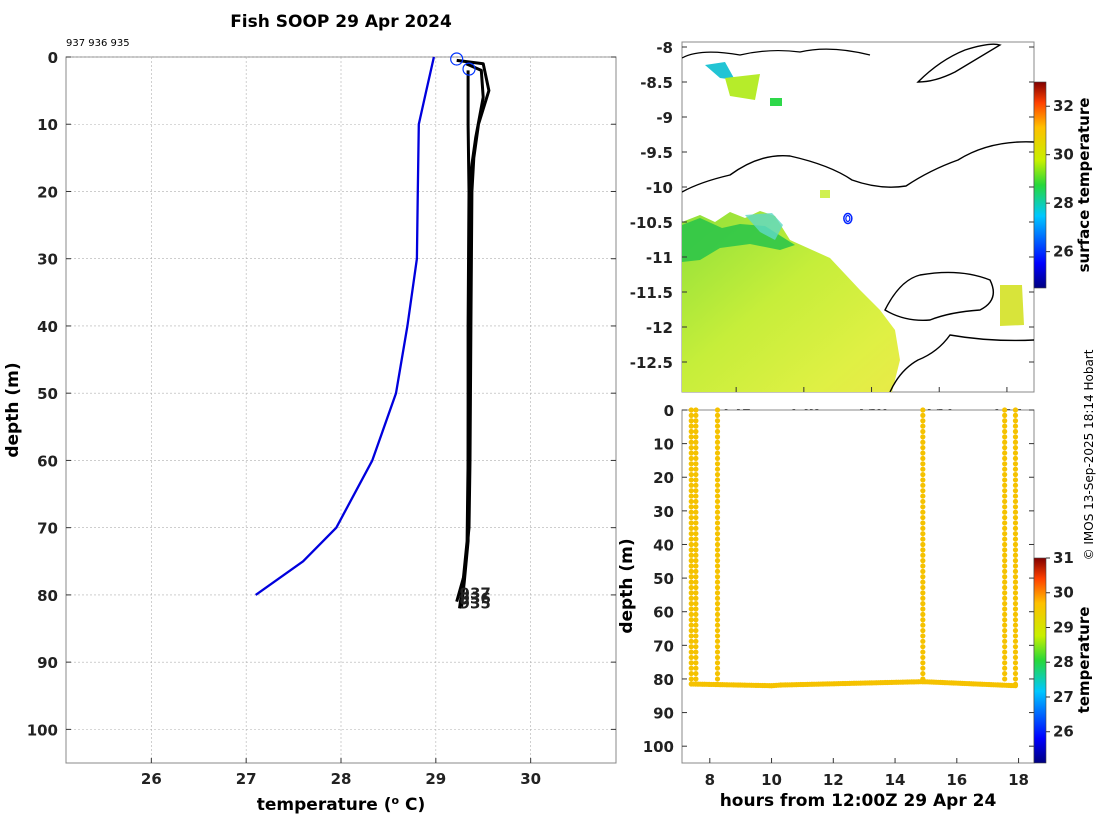  Describe the element at coordinates (396, 800) in the screenshot. I see `profile-xlabel-sup: o` at that location.